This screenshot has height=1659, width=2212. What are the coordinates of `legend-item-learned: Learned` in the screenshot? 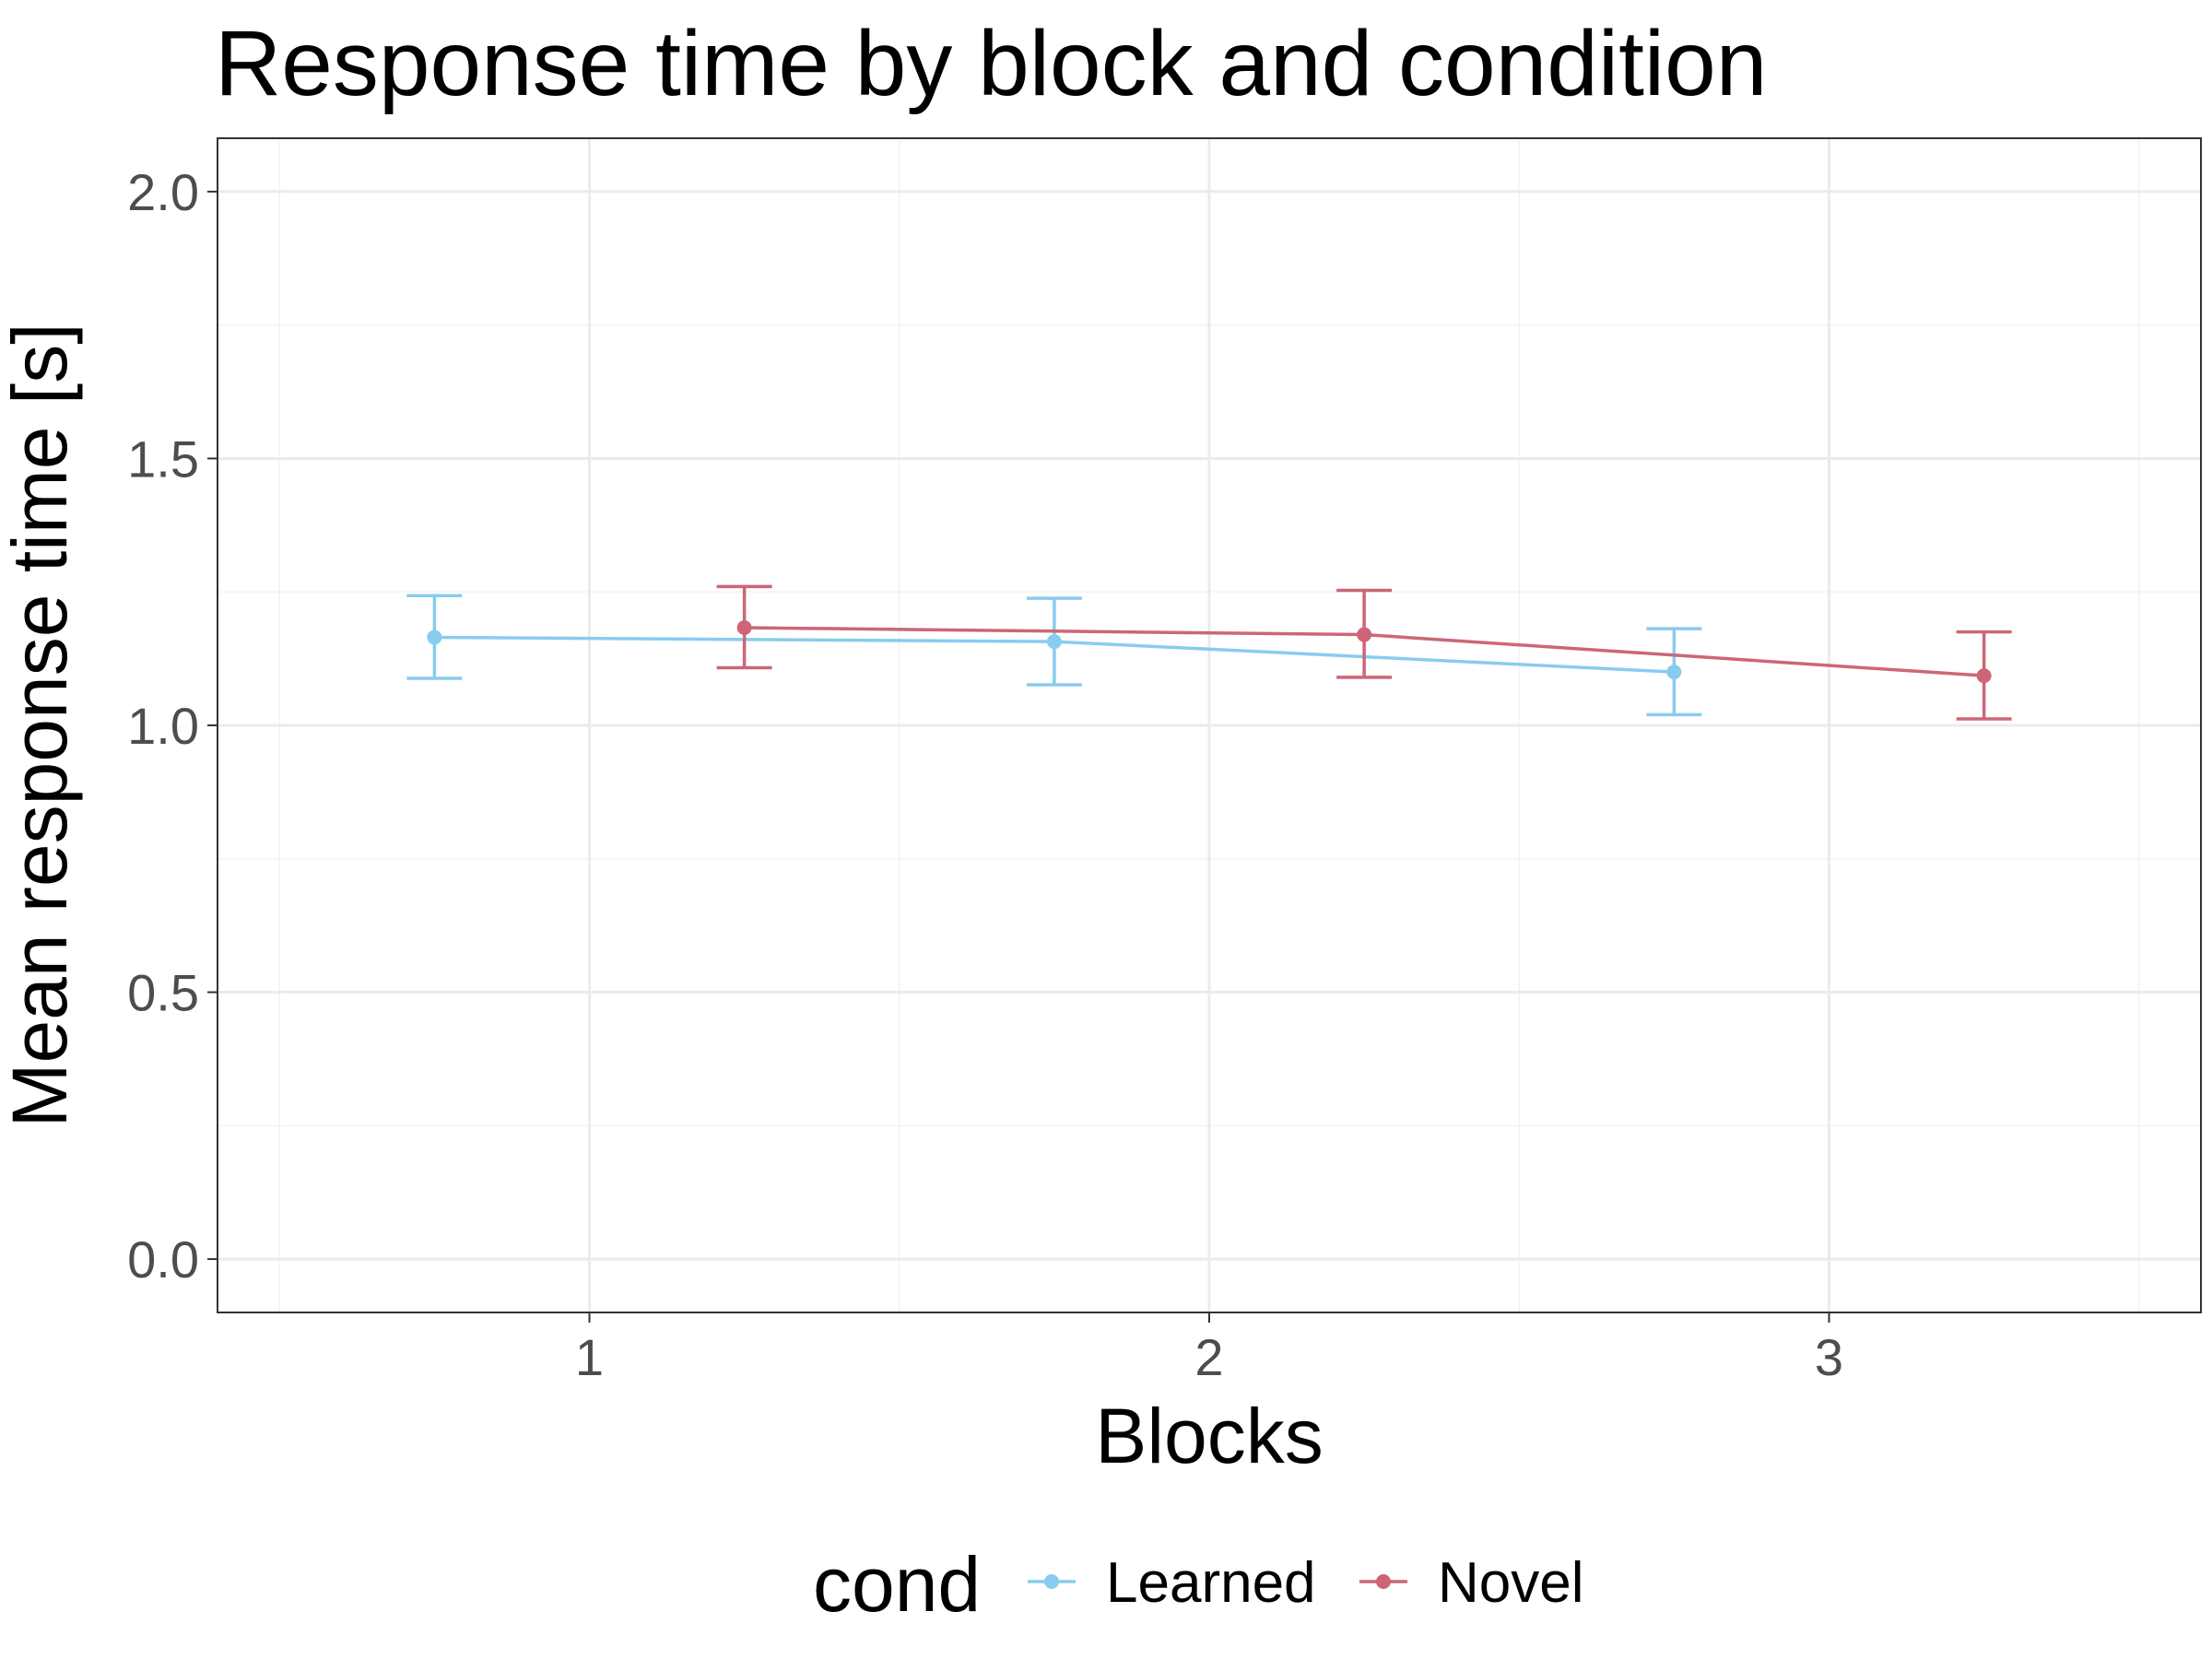 It's located at (1172, 1583).